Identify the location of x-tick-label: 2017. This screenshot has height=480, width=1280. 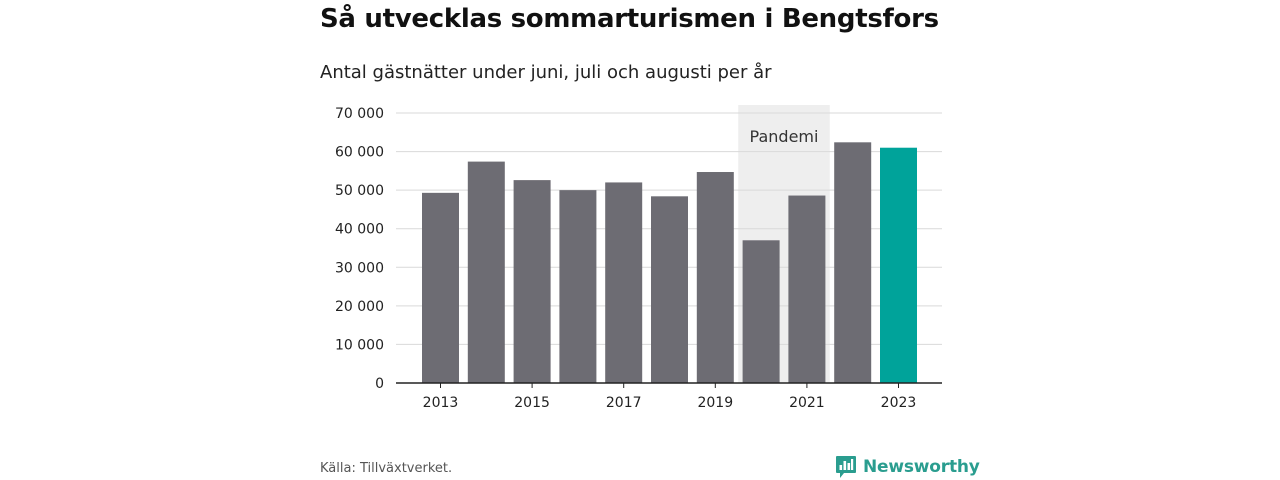
(624, 403).